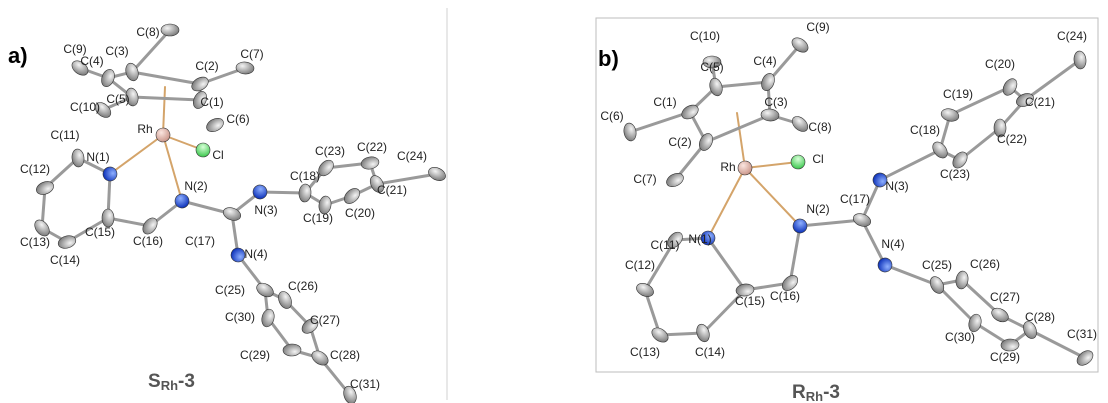 This screenshot has height=403, width=1108. What do you see at coordinates (186, 381) in the screenshot?
I see `compound-suffix: -3` at bounding box center [186, 381].